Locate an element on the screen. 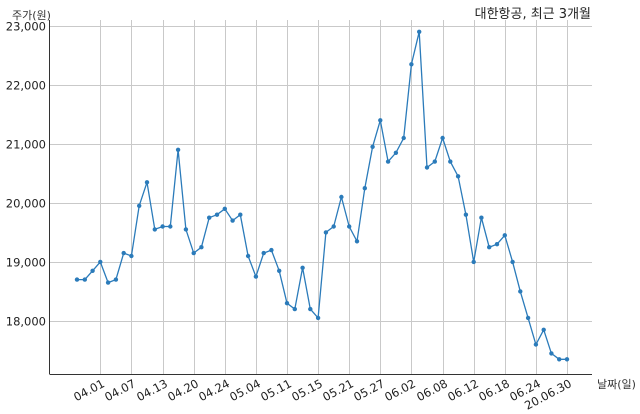 The width and height of the screenshot is (640, 414). y-tick-label: 21,000 is located at coordinates (26, 145).